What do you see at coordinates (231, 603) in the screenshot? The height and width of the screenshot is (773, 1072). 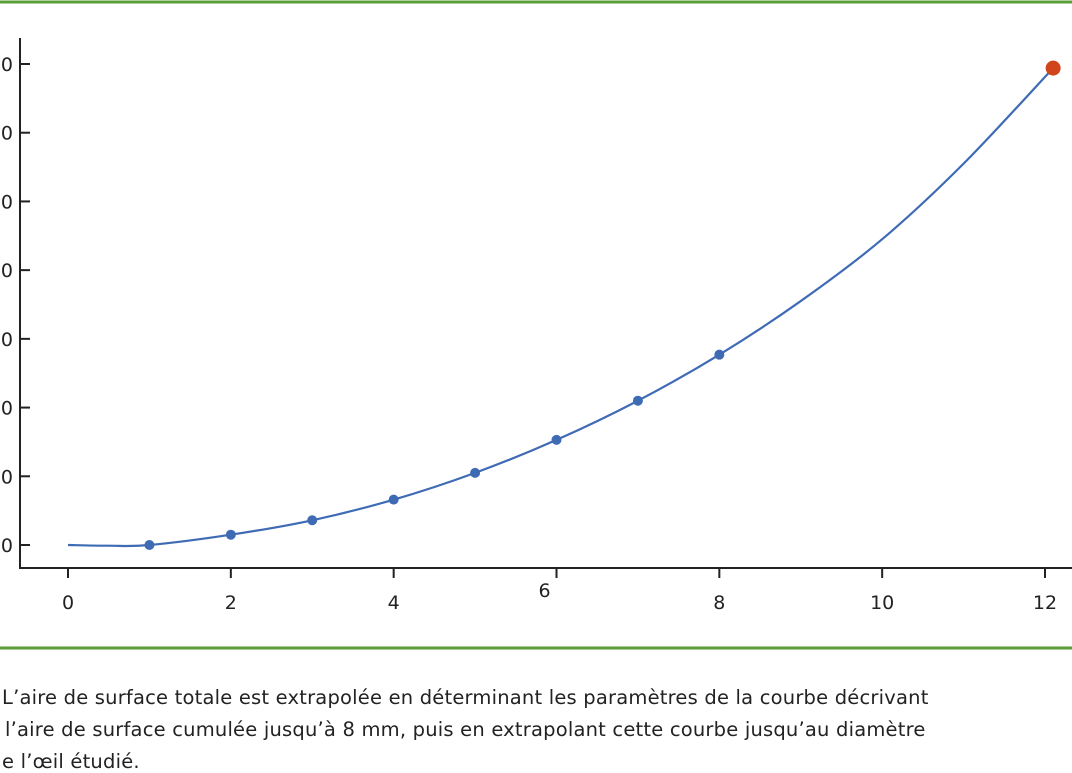 I see `x-tick-label: 2` at bounding box center [231, 603].